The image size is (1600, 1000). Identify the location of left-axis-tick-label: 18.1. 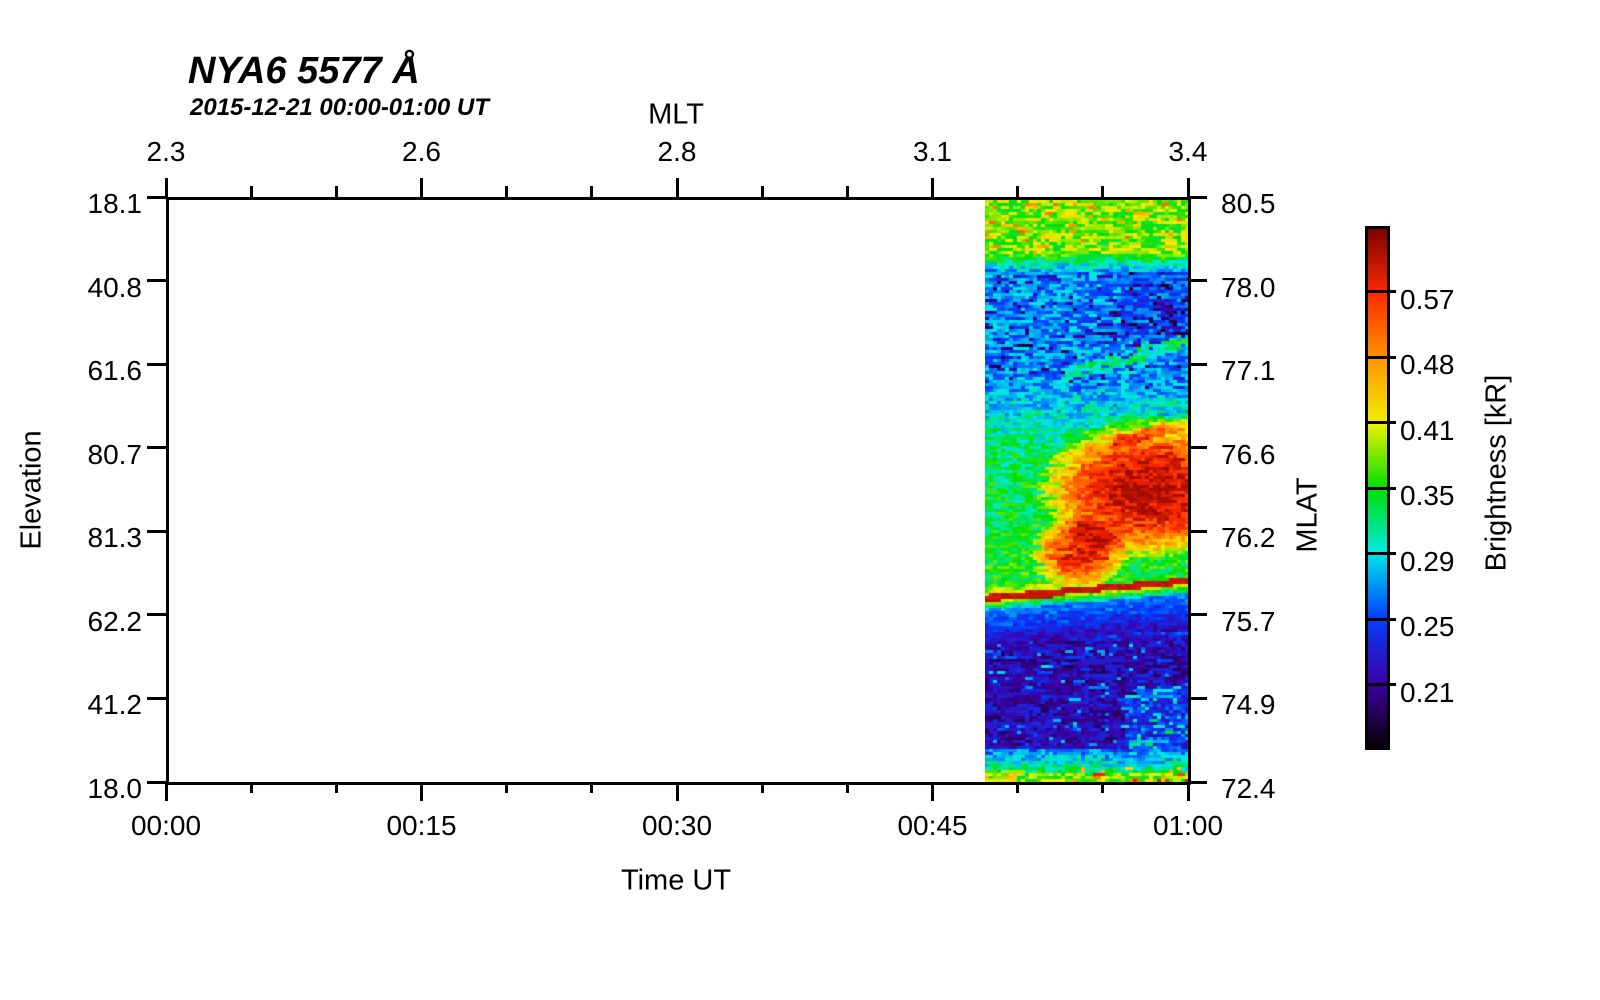
(115, 203).